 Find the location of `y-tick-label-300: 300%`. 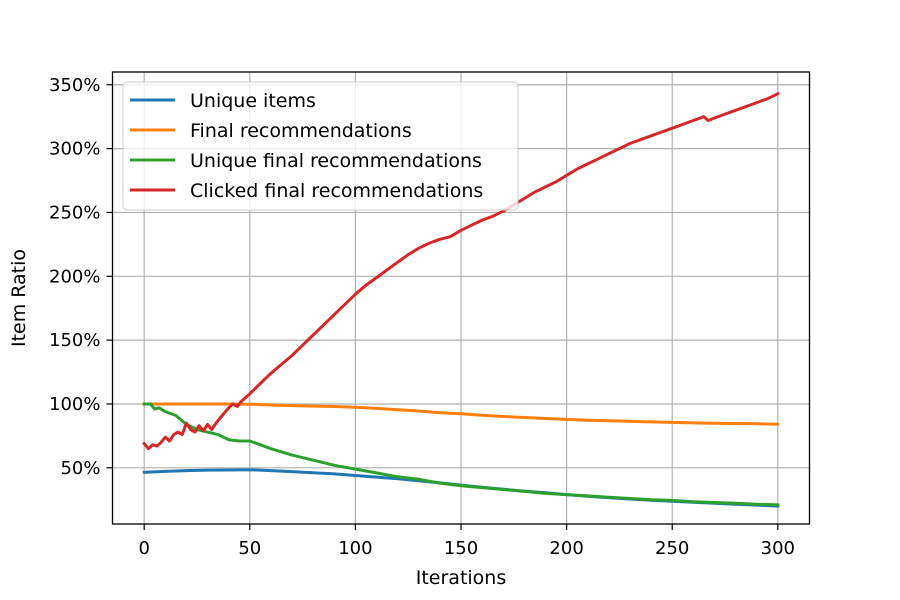

y-tick-label-300: 300% is located at coordinates (74, 149).